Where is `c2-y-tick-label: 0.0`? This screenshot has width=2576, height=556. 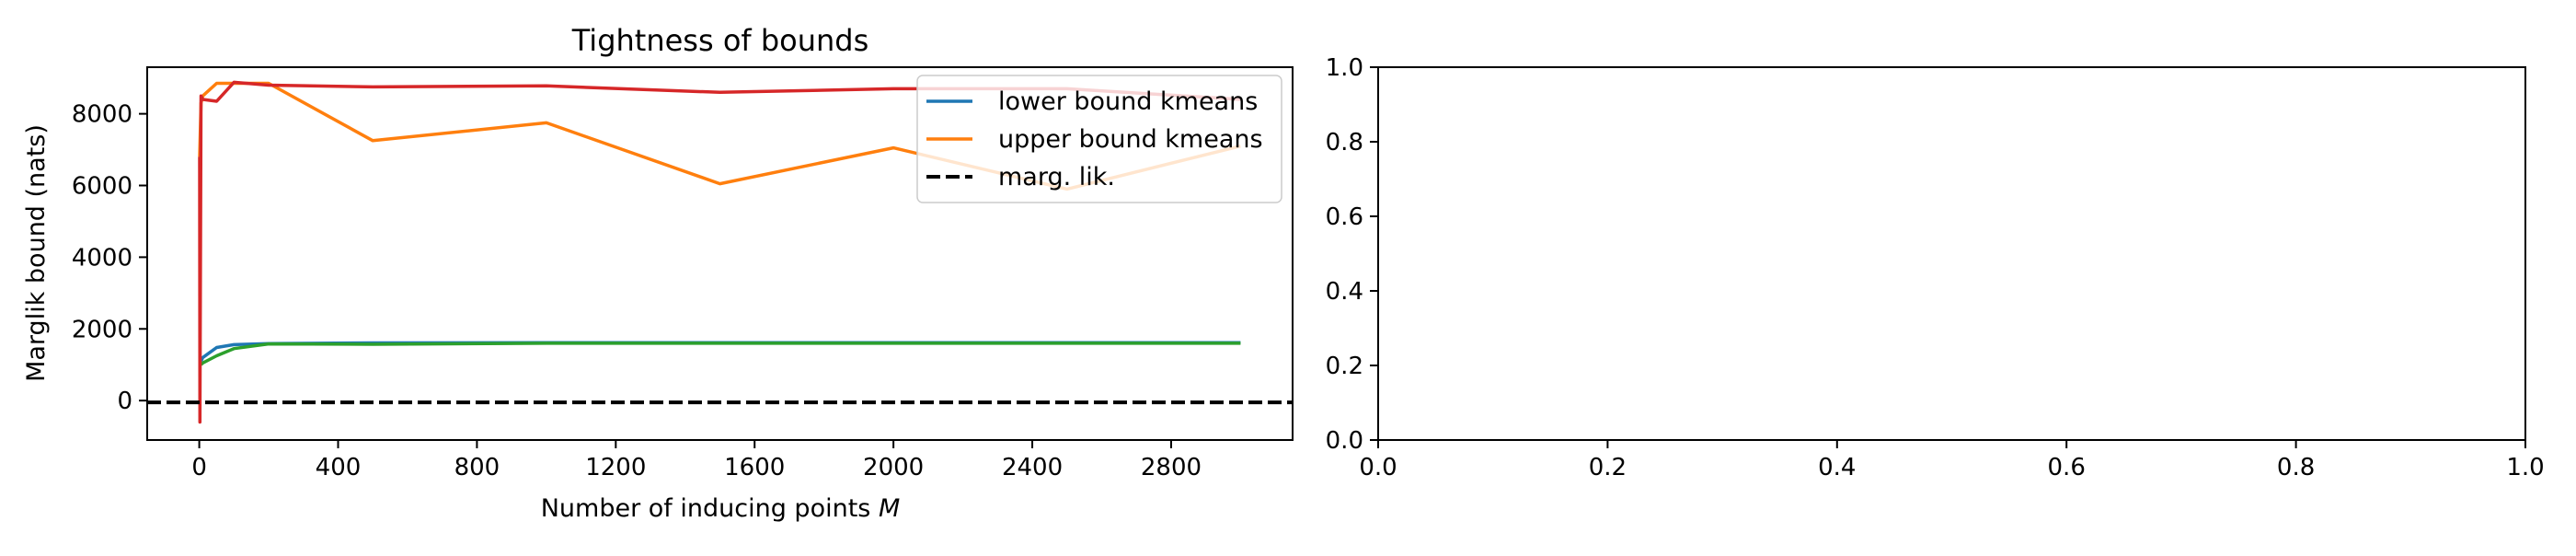 c2-y-tick-label: 0.0 is located at coordinates (1344, 441).